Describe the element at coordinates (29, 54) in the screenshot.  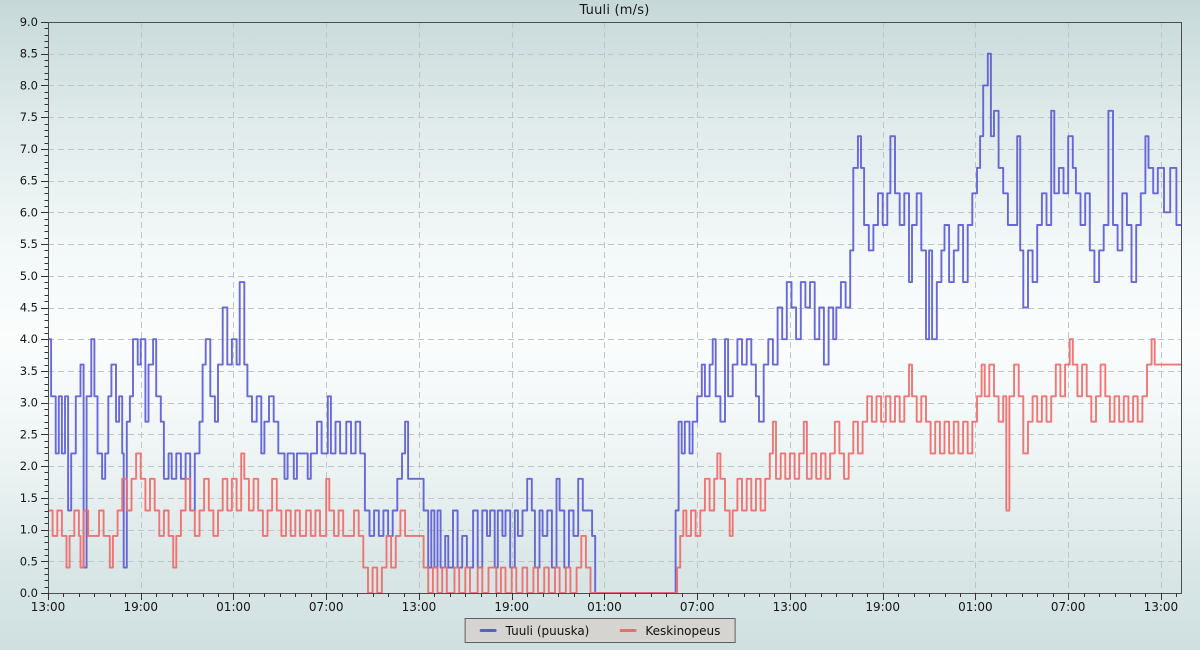
I see `y-tick-label: 8.5` at that location.